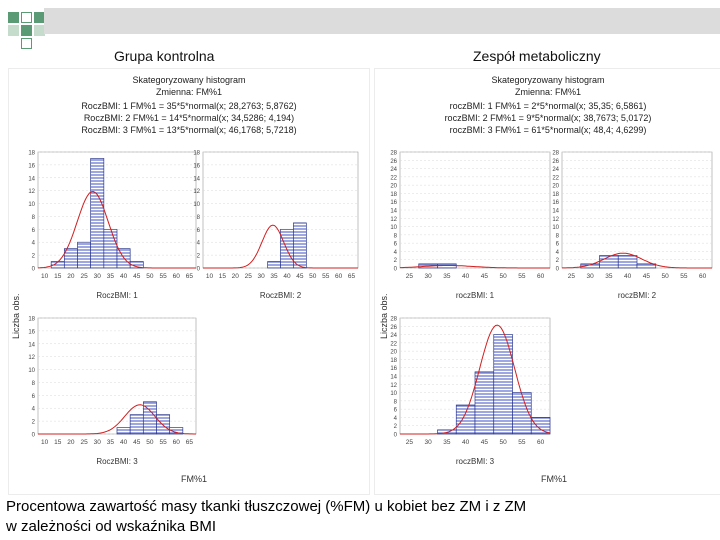 This screenshot has height=540, width=720. I want to click on group-title-control: Grupa kontrolna, so click(164, 56).